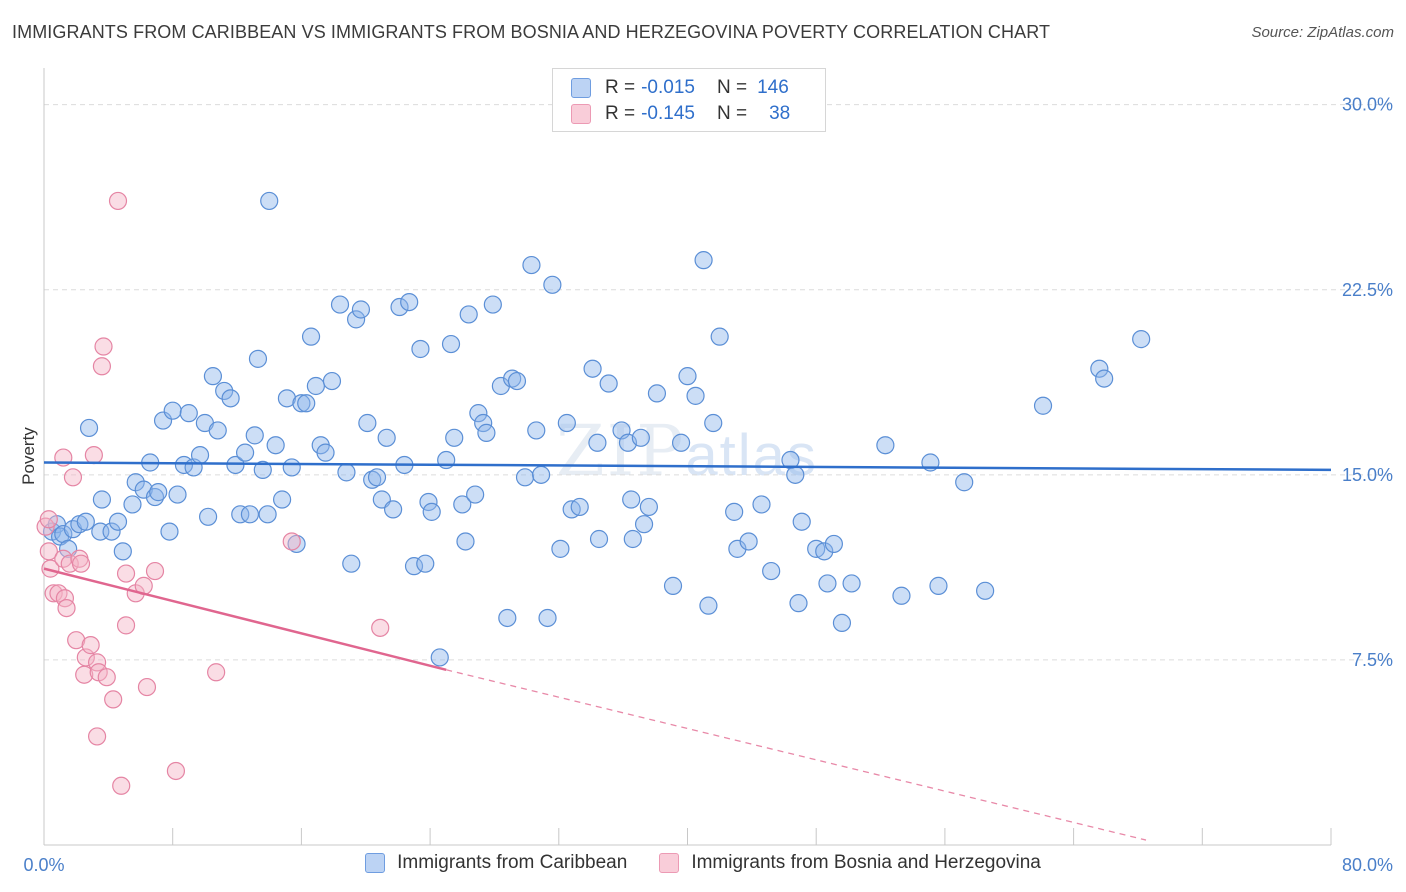  I want to click on r-value: -0.015, so click(668, 87).